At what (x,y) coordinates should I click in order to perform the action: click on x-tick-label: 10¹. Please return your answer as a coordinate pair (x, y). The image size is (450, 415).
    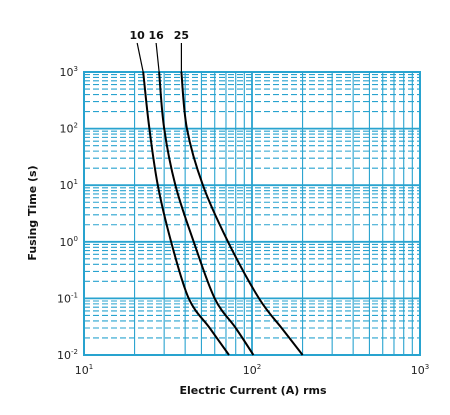
    Looking at the image, I should click on (84, 370).